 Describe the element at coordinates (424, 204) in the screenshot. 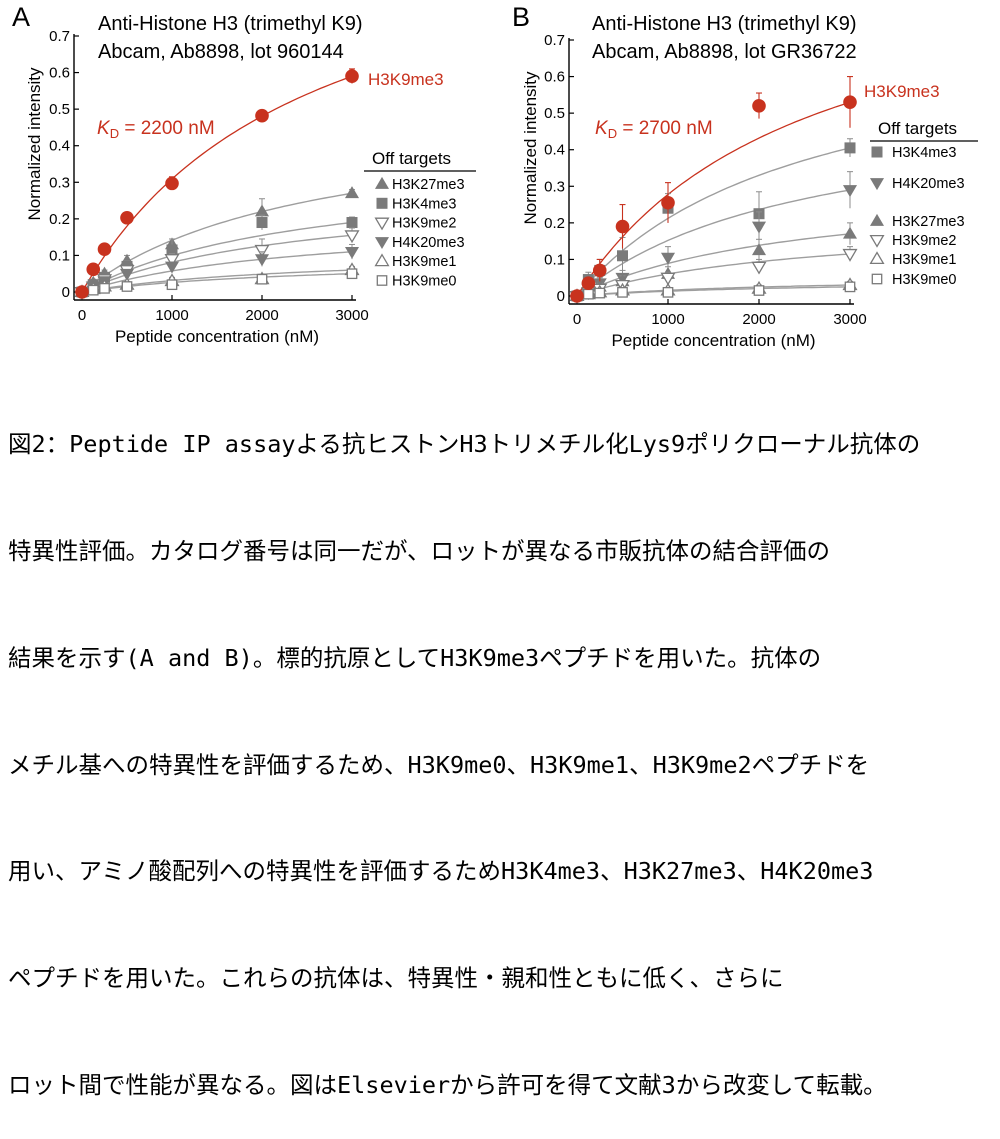

I see `legend-entry: H3K4me3` at that location.